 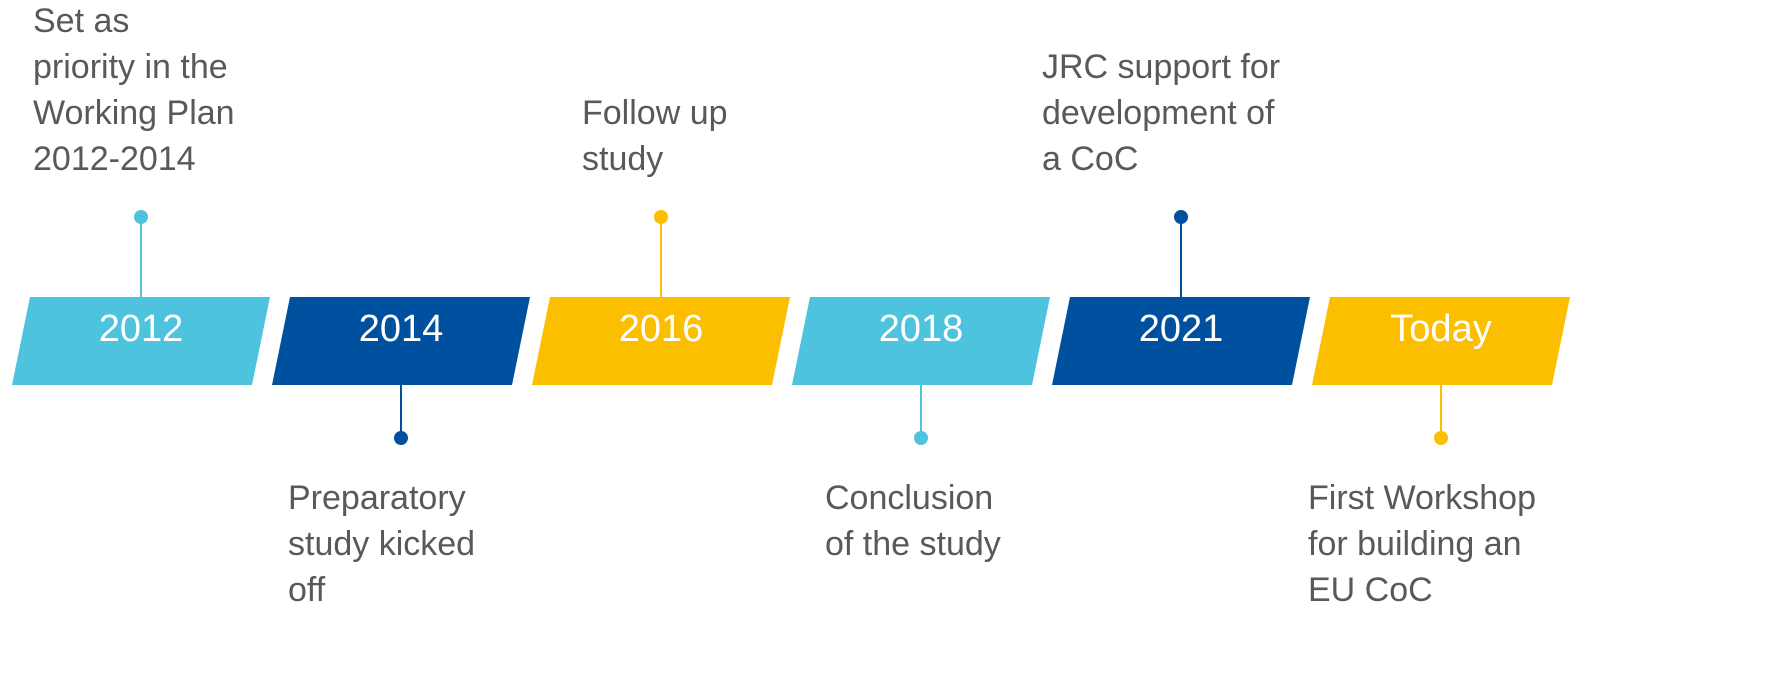 I want to click on milestone-description: priority in the, so click(x=130, y=67).